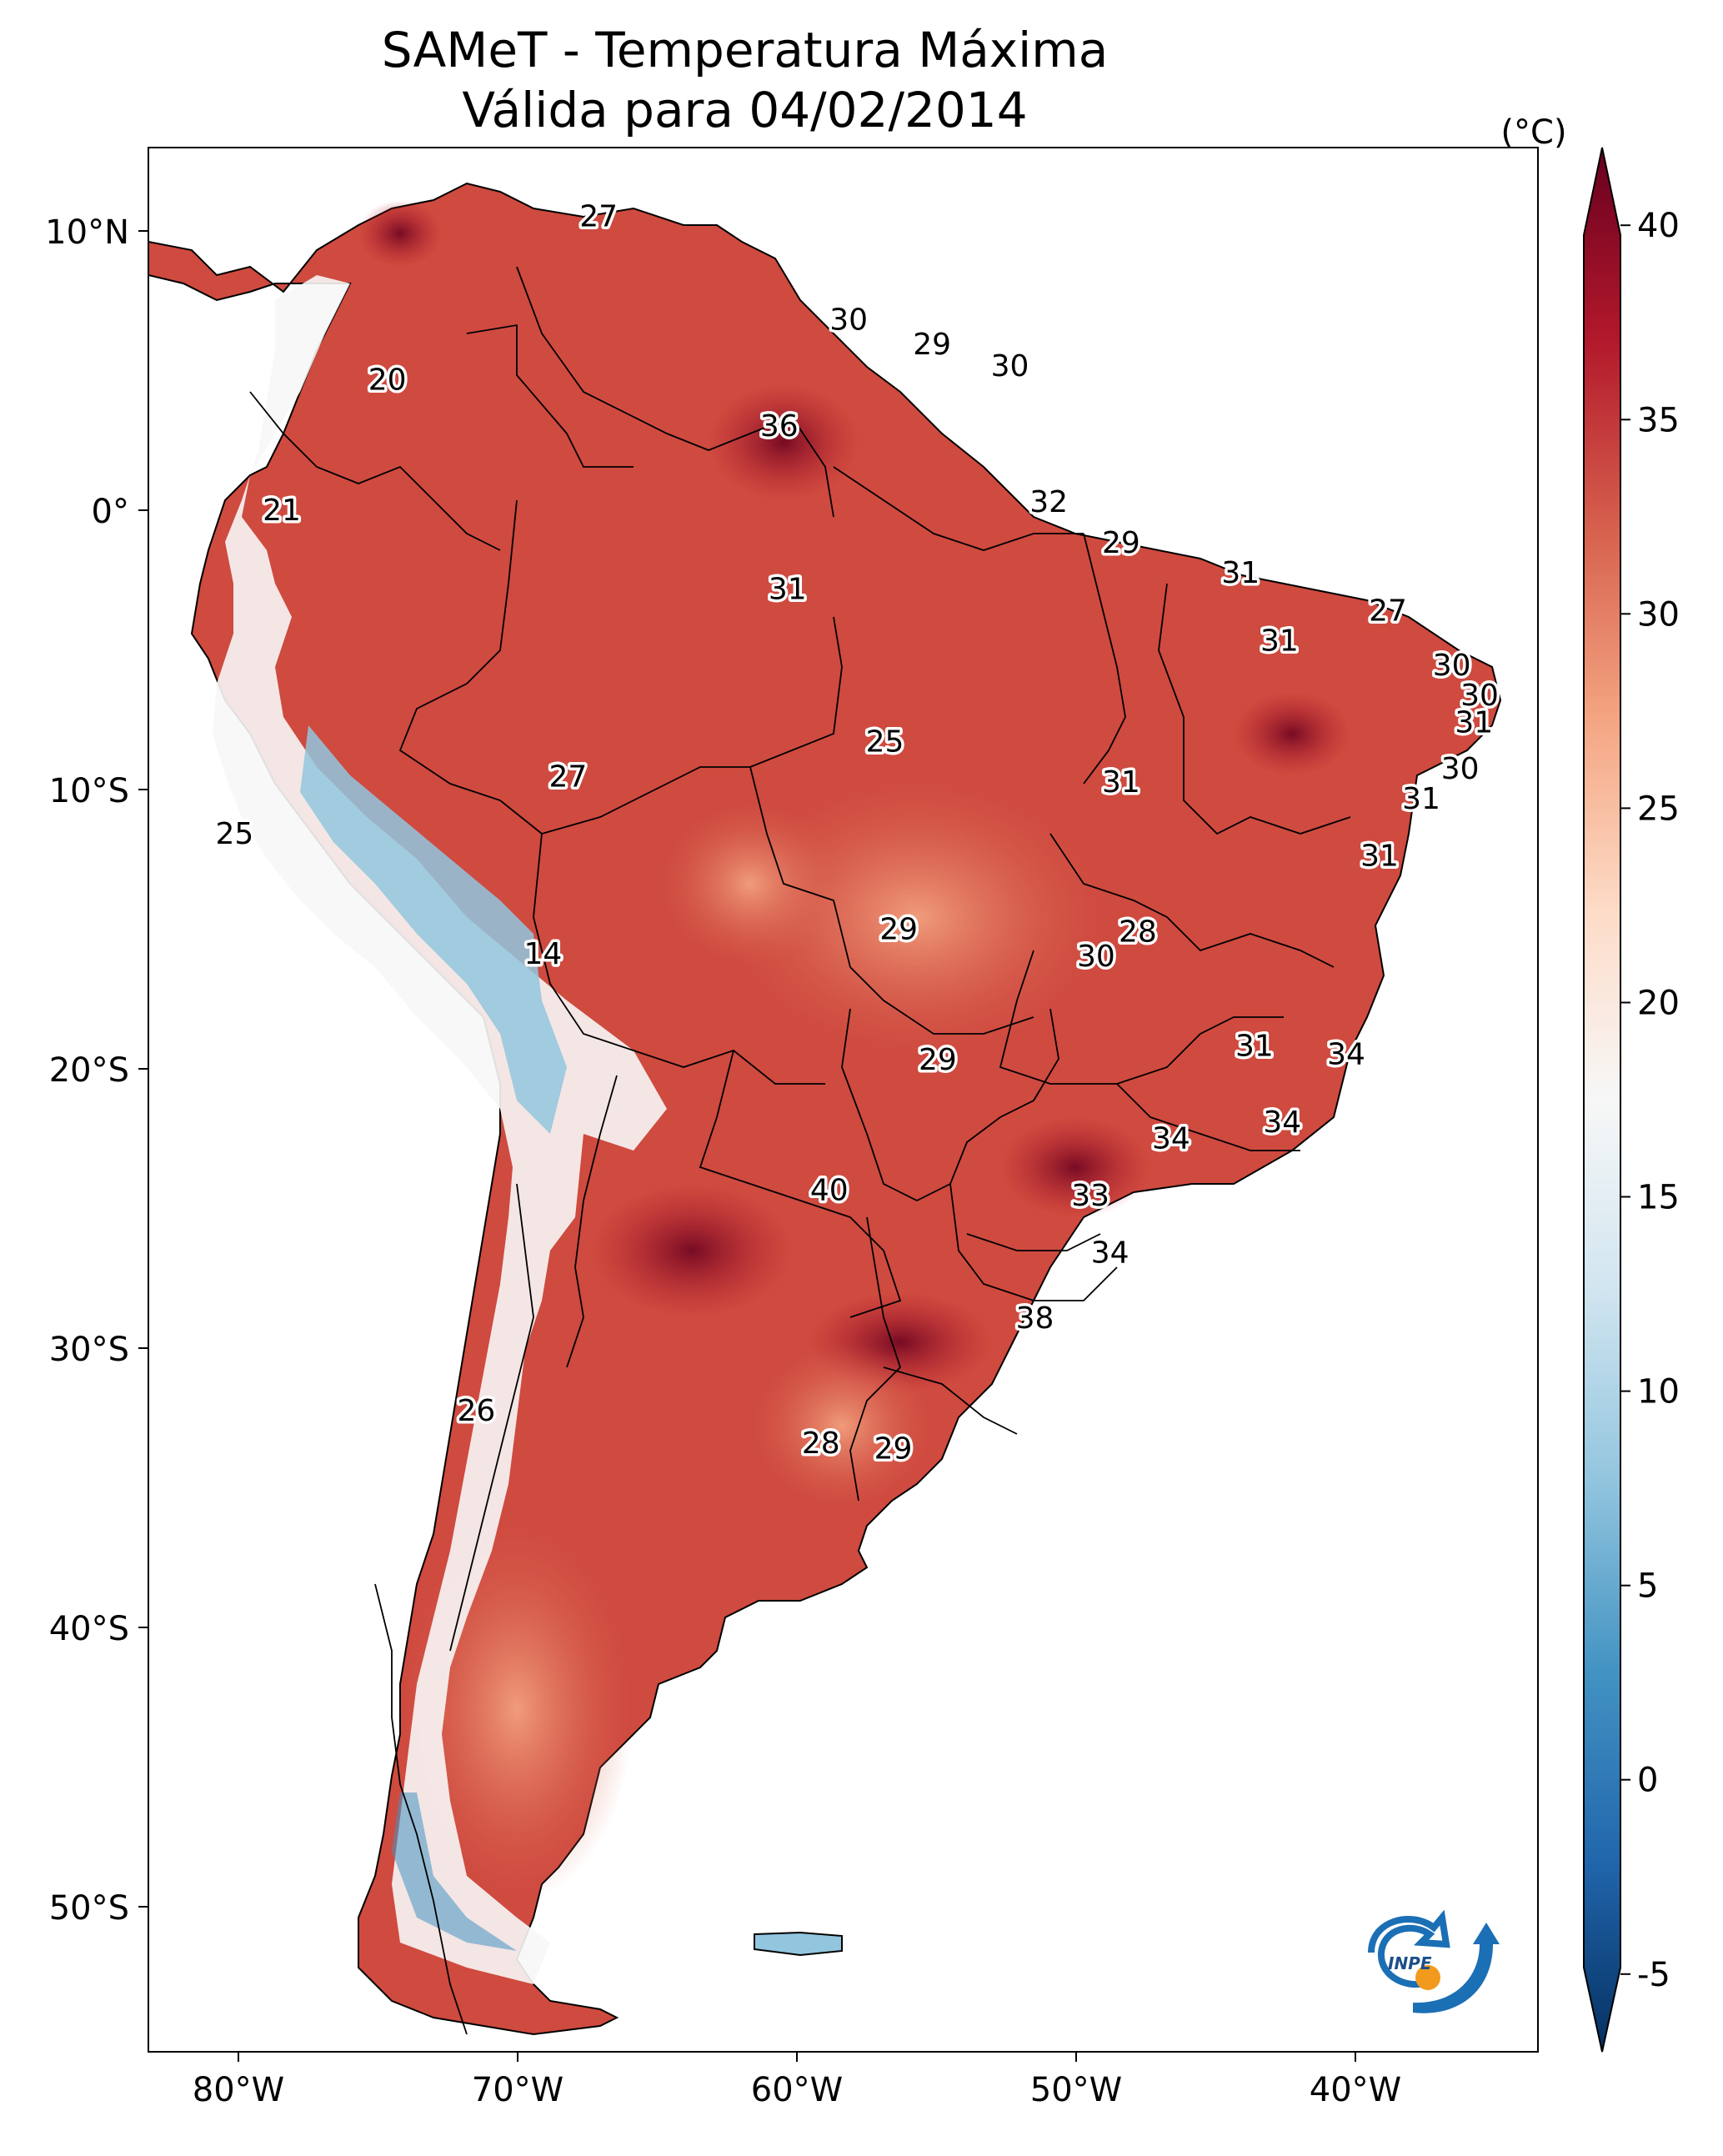  Describe the element at coordinates (779, 426) in the screenshot. I see `station-temp-label: 36` at that location.